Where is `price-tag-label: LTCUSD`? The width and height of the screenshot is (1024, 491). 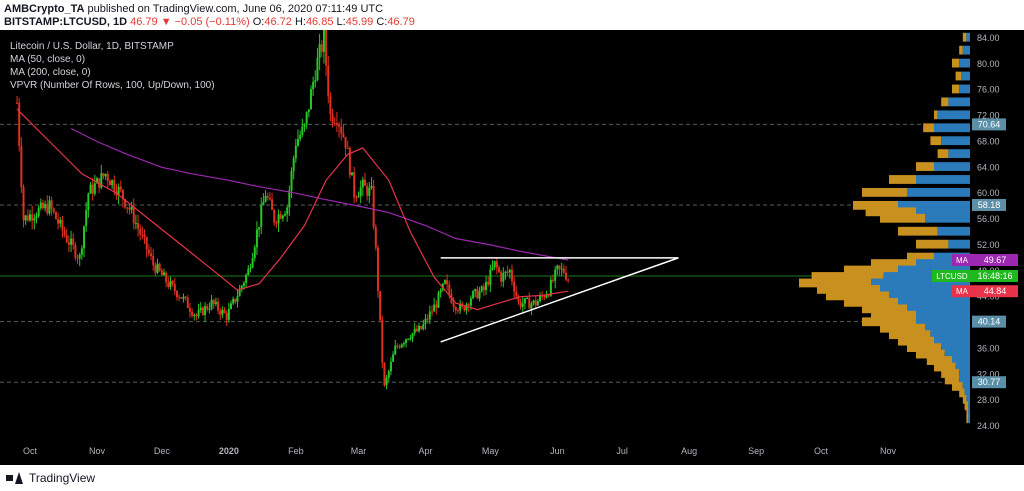
price-tag-label: LTCUSD is located at coordinates (952, 276).